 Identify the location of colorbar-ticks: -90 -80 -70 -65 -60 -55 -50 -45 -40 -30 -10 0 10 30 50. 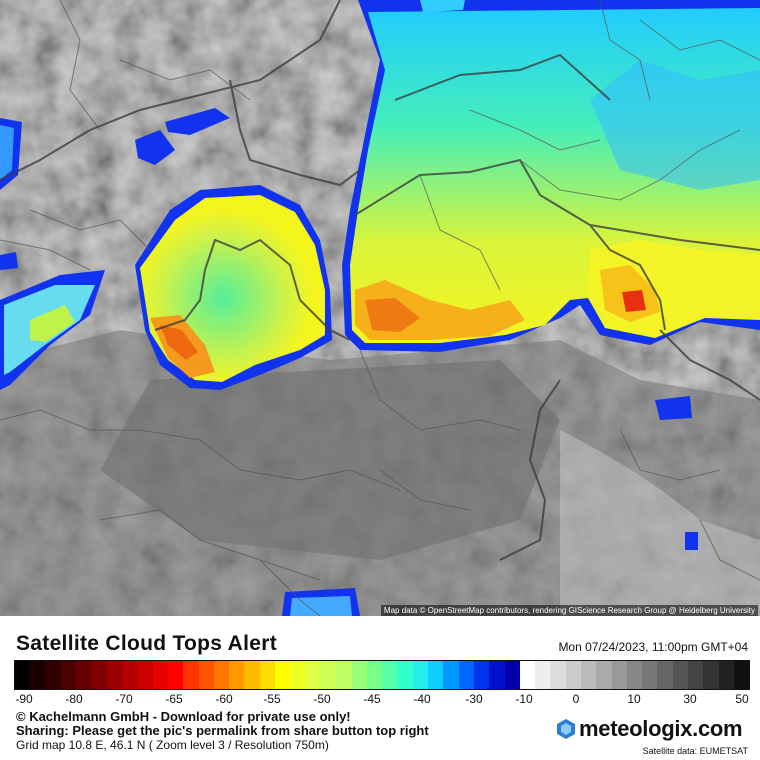
(382, 700).